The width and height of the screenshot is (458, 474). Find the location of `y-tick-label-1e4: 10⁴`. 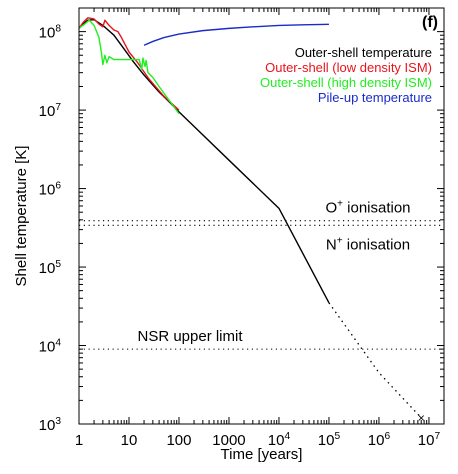

y-tick-label-1e4: 10⁴ is located at coordinates (50, 347).